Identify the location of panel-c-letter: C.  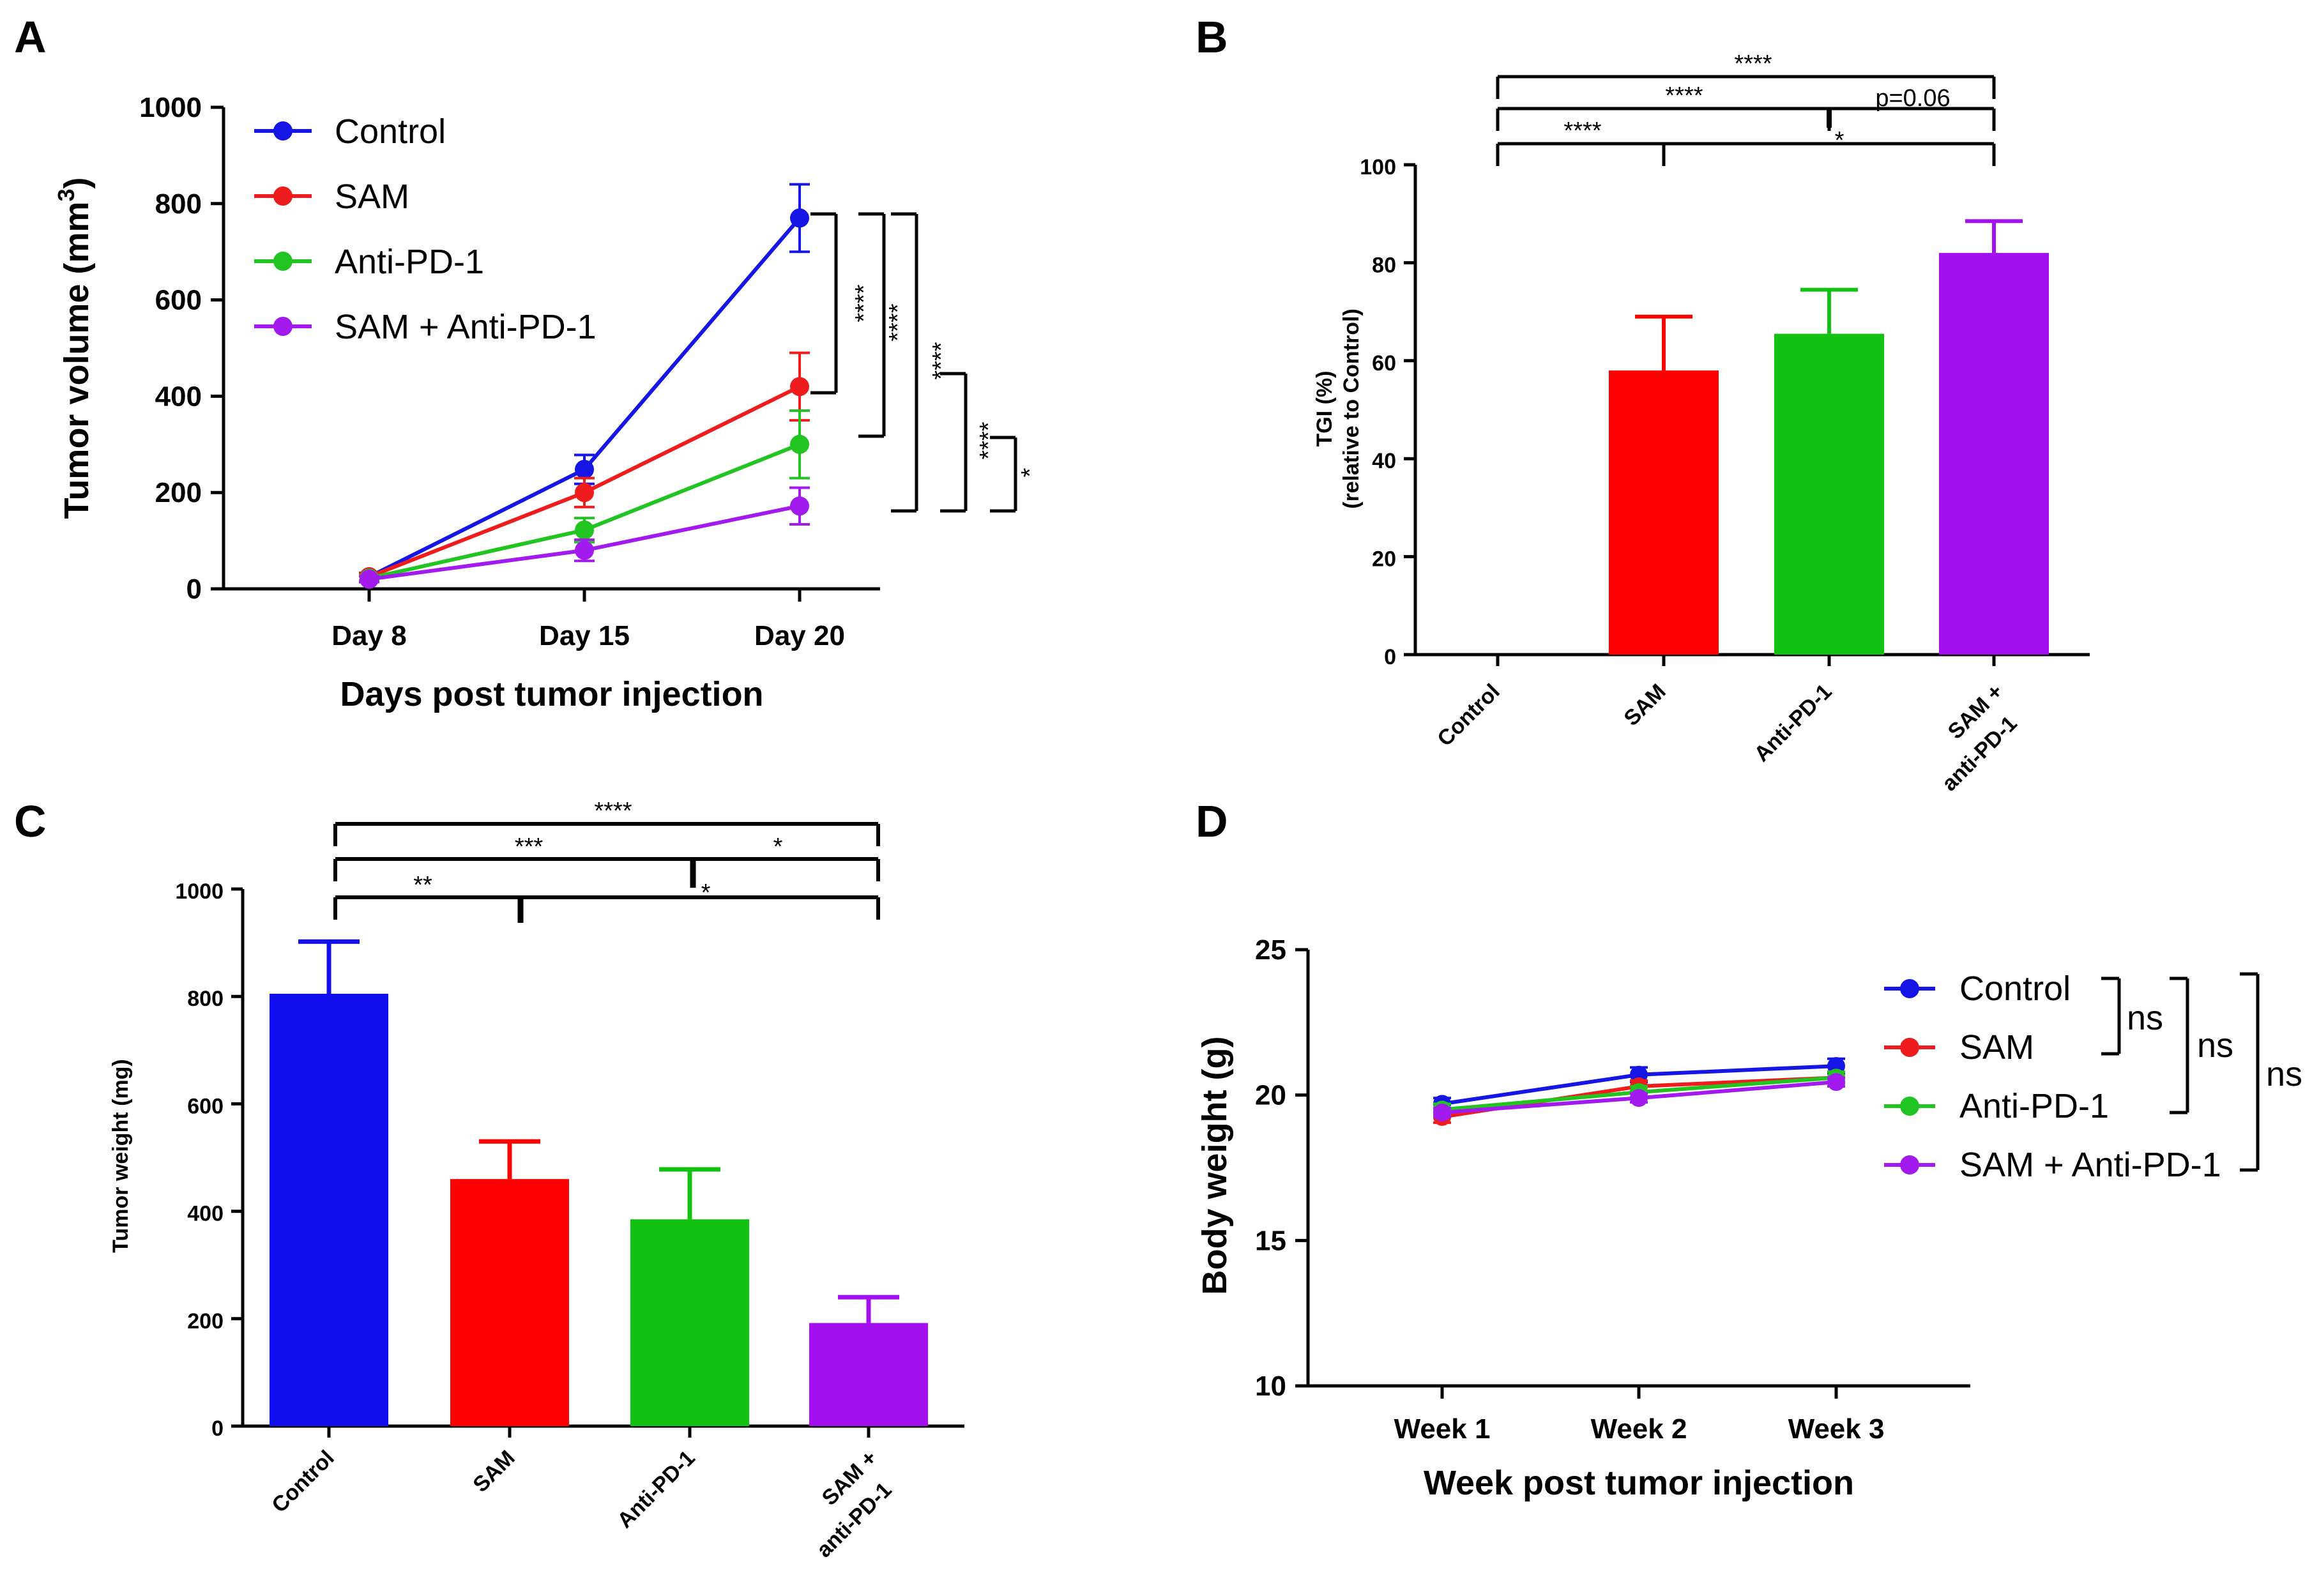
(30, 821).